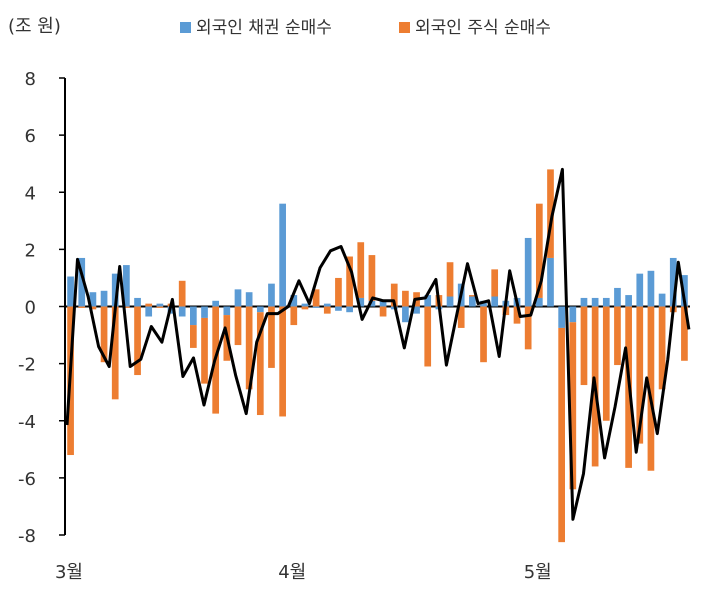 The image size is (709, 601). Describe the element at coordinates (292, 572) in the screenshot. I see `x-tick-label: 4월` at that location.